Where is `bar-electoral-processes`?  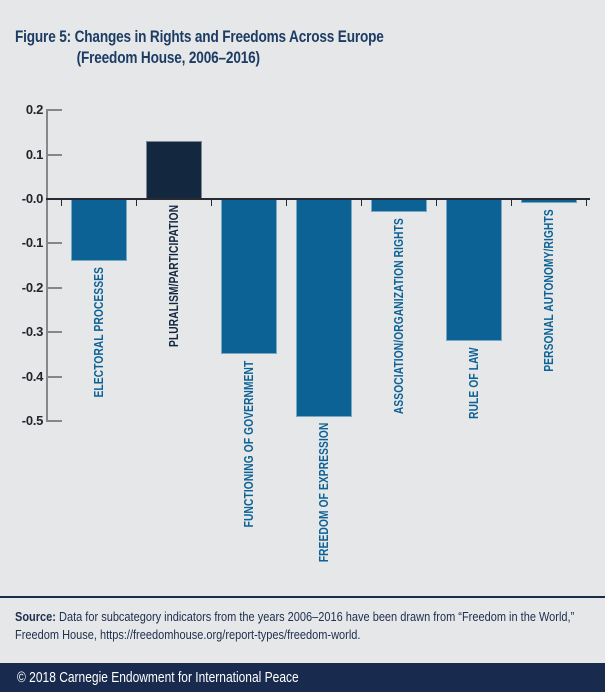
bar-electoral-processes is located at coordinates (99, 230).